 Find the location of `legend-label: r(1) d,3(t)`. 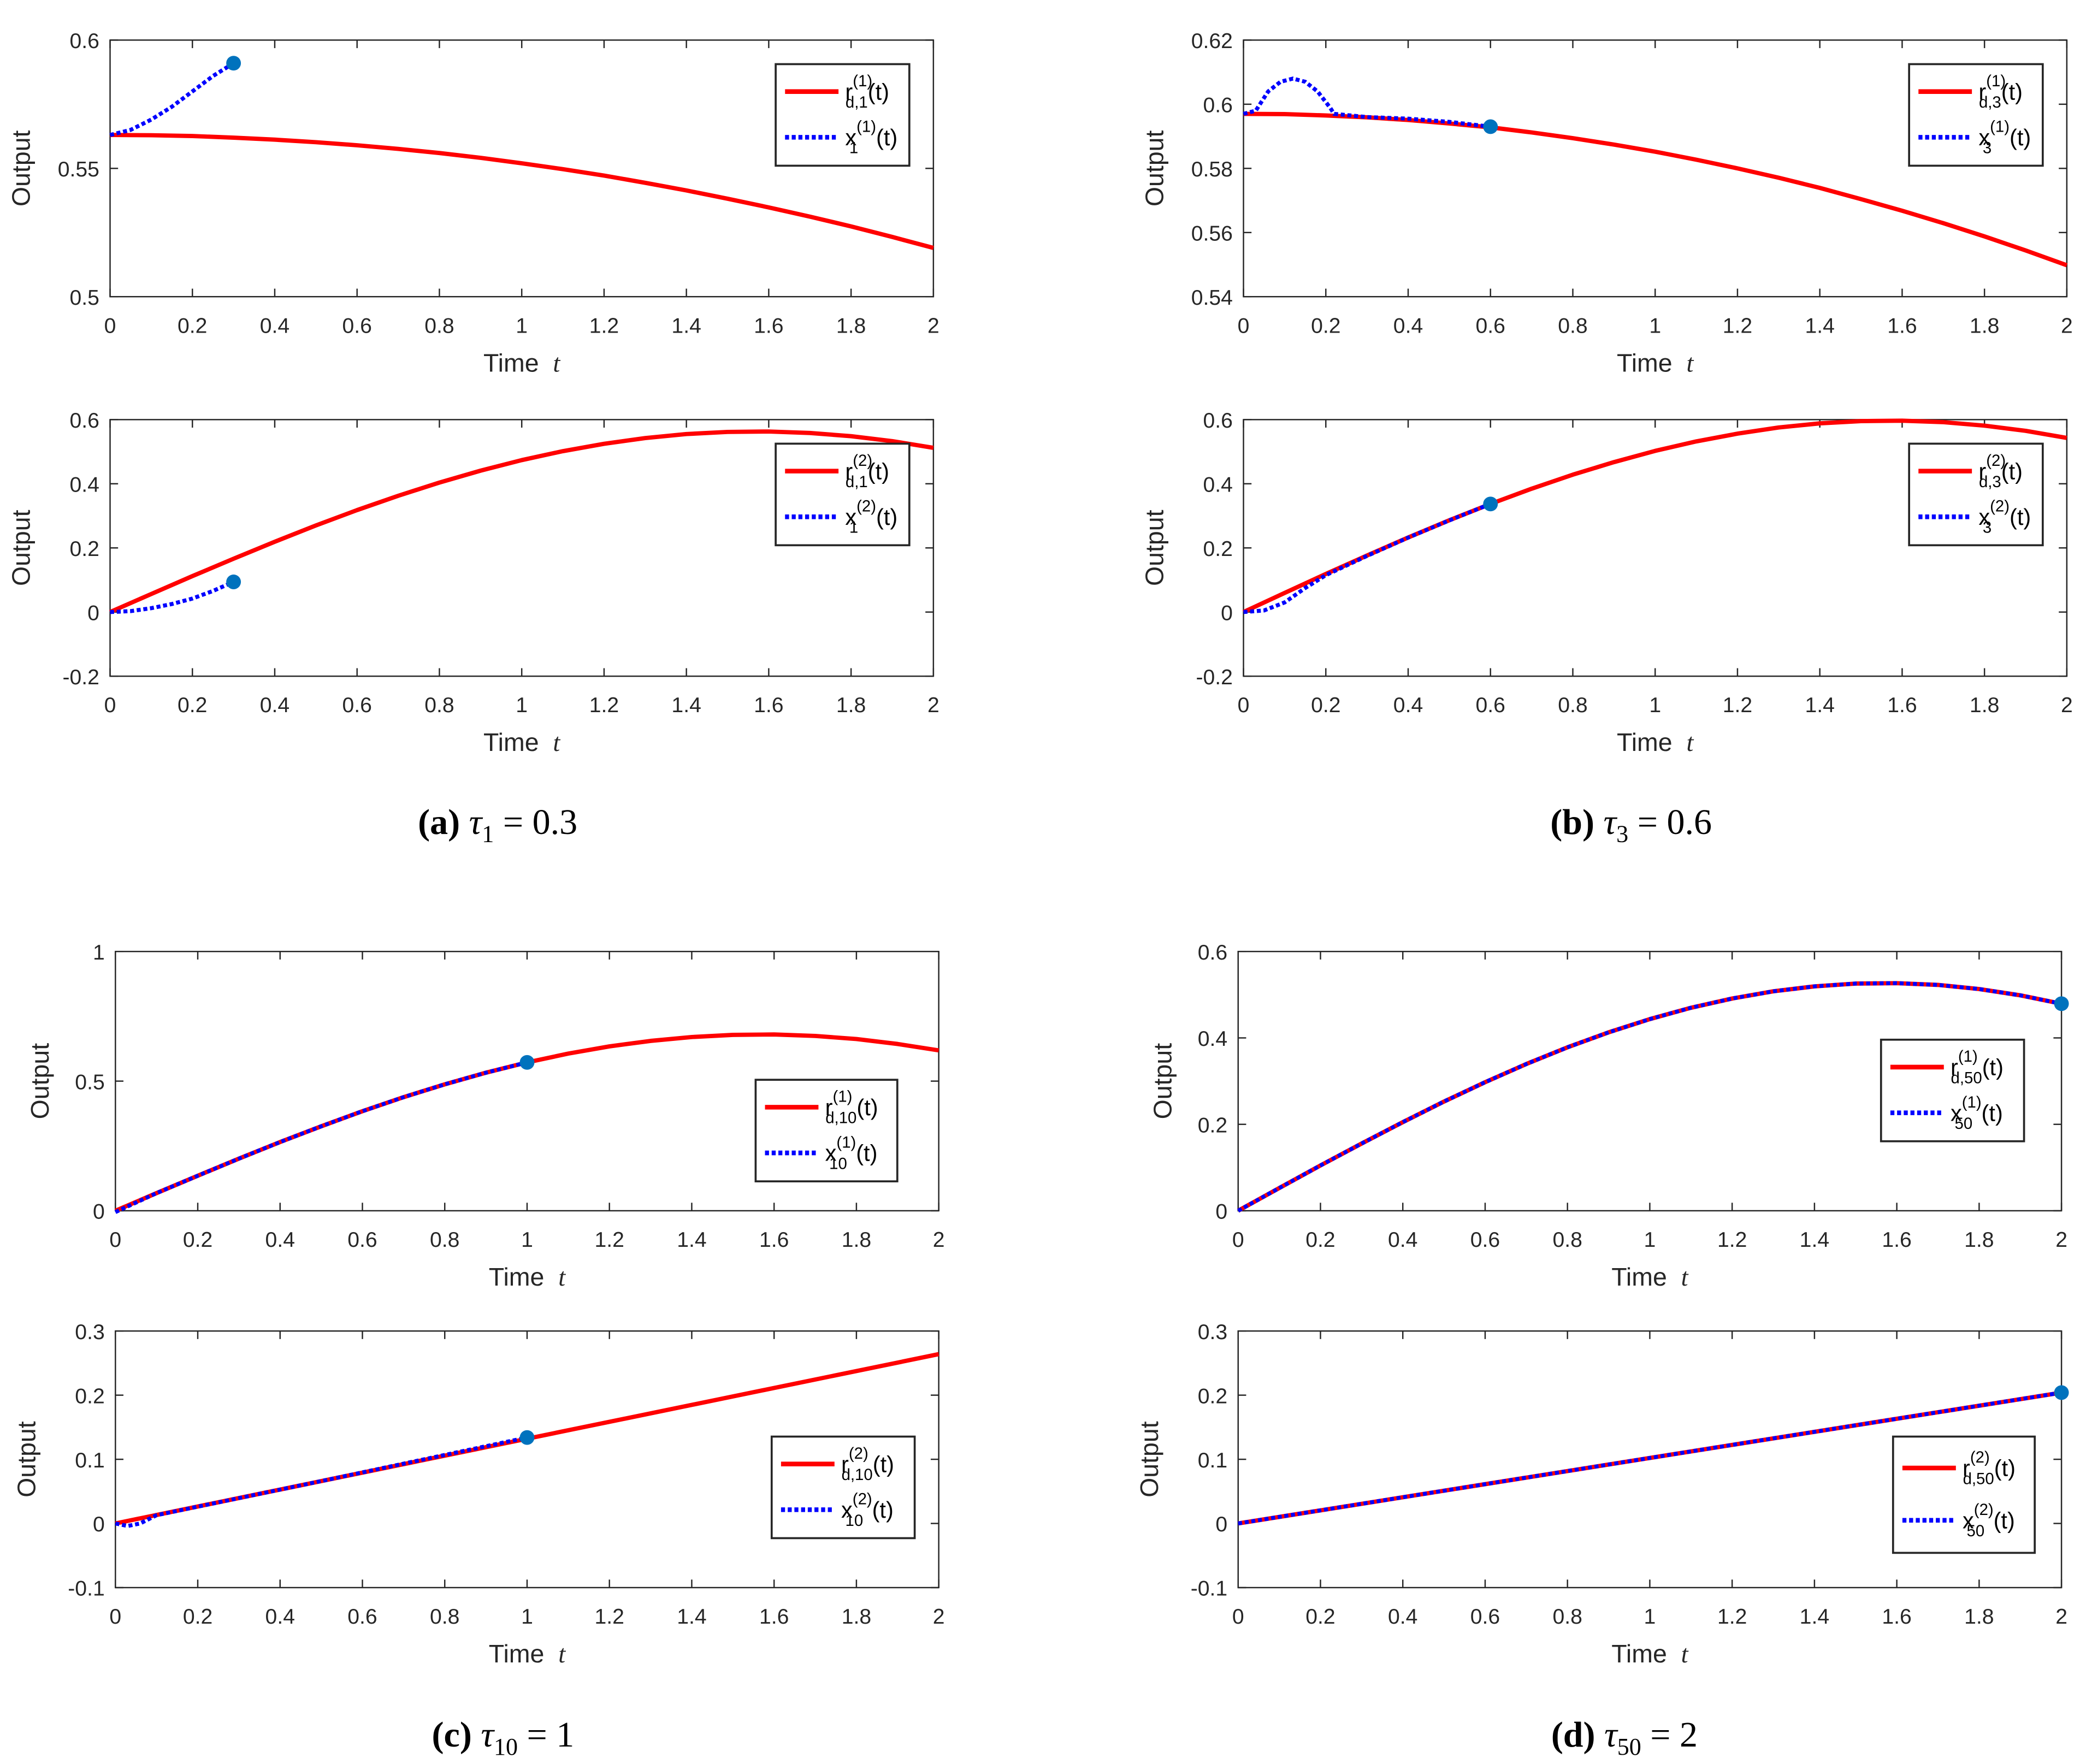

legend-label: r(1) d,3(t) is located at coordinates (2001, 91).